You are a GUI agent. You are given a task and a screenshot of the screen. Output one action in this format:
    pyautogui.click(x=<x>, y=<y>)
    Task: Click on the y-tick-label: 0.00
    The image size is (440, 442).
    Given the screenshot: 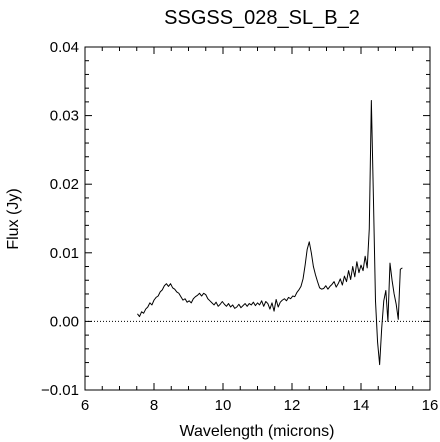 What is the action you would take?
    pyautogui.click(x=64, y=321)
    